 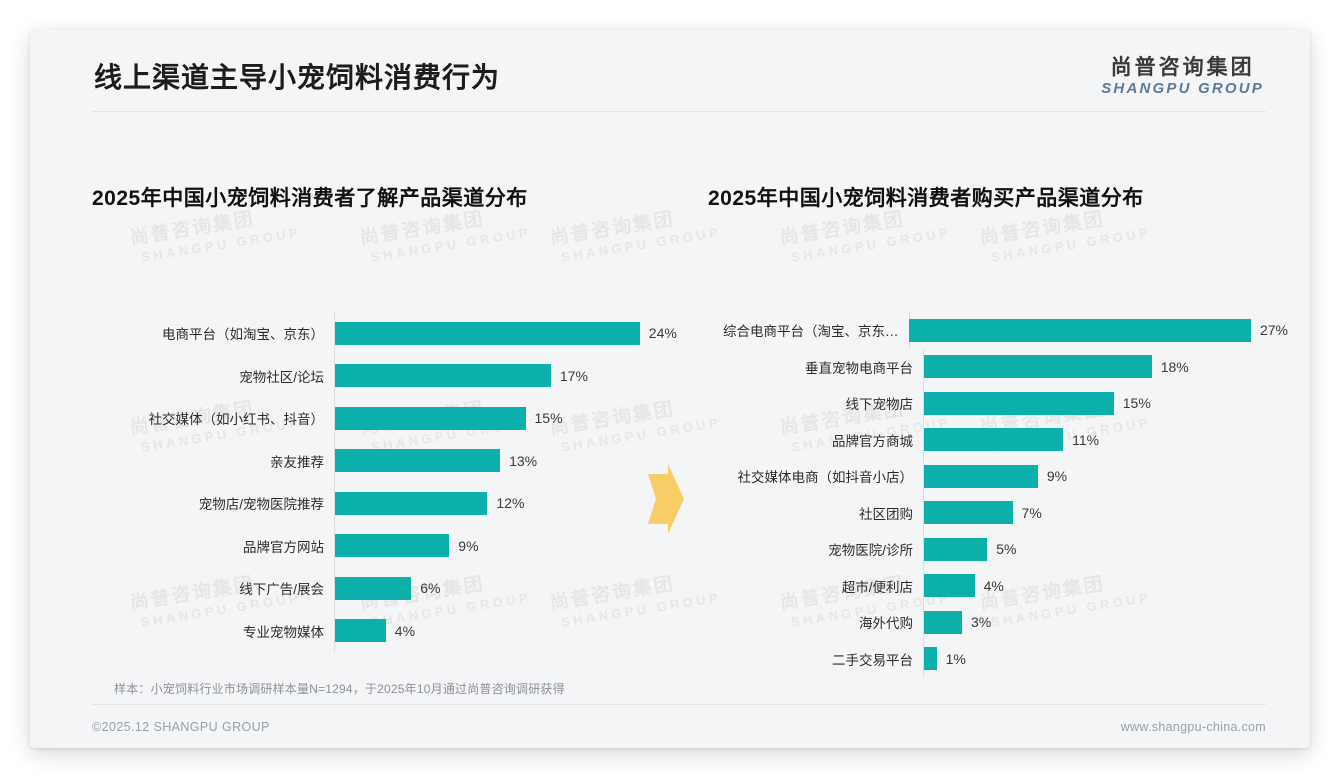 What do you see at coordinates (523, 460) in the screenshot?
I see `chart-bar-value: 13%` at bounding box center [523, 460].